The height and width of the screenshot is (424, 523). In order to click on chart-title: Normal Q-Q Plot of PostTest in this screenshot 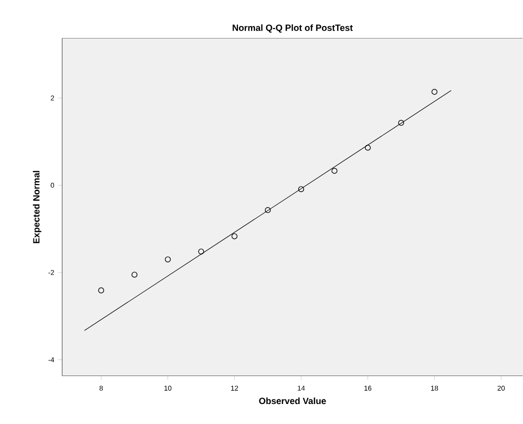, I will do `click(292, 28)`.